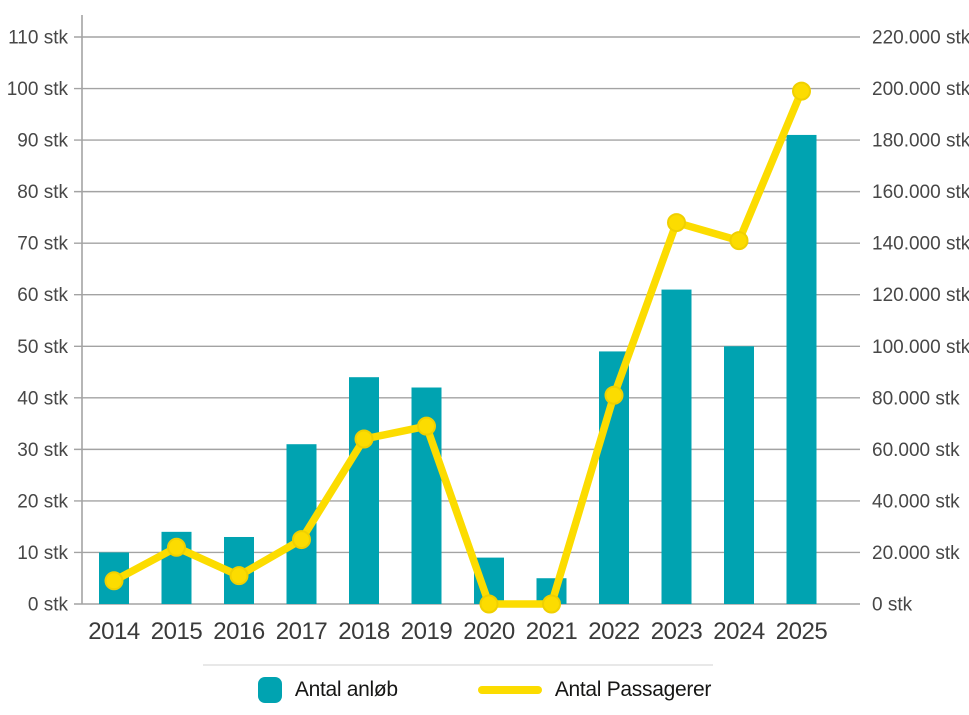 This screenshot has width=969, height=715. What do you see at coordinates (364, 631) in the screenshot?
I see `x-axis-label-2018: 2018` at bounding box center [364, 631].